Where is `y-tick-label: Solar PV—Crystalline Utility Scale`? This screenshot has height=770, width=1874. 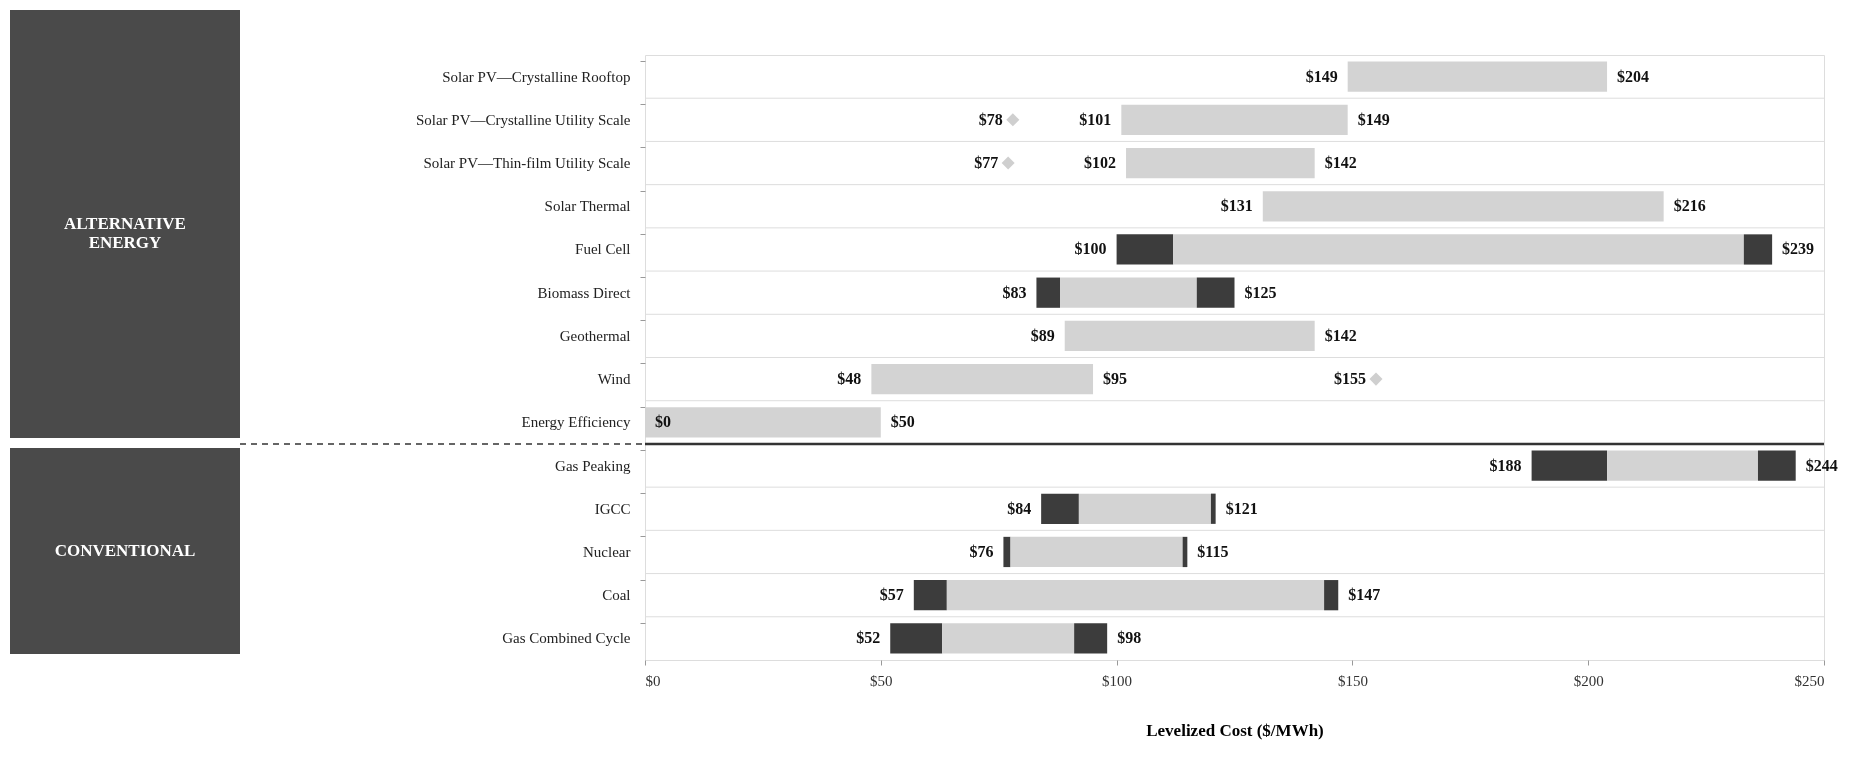 y-tick-label: Solar PV—Crystalline Utility Scale is located at coordinates (523, 119).